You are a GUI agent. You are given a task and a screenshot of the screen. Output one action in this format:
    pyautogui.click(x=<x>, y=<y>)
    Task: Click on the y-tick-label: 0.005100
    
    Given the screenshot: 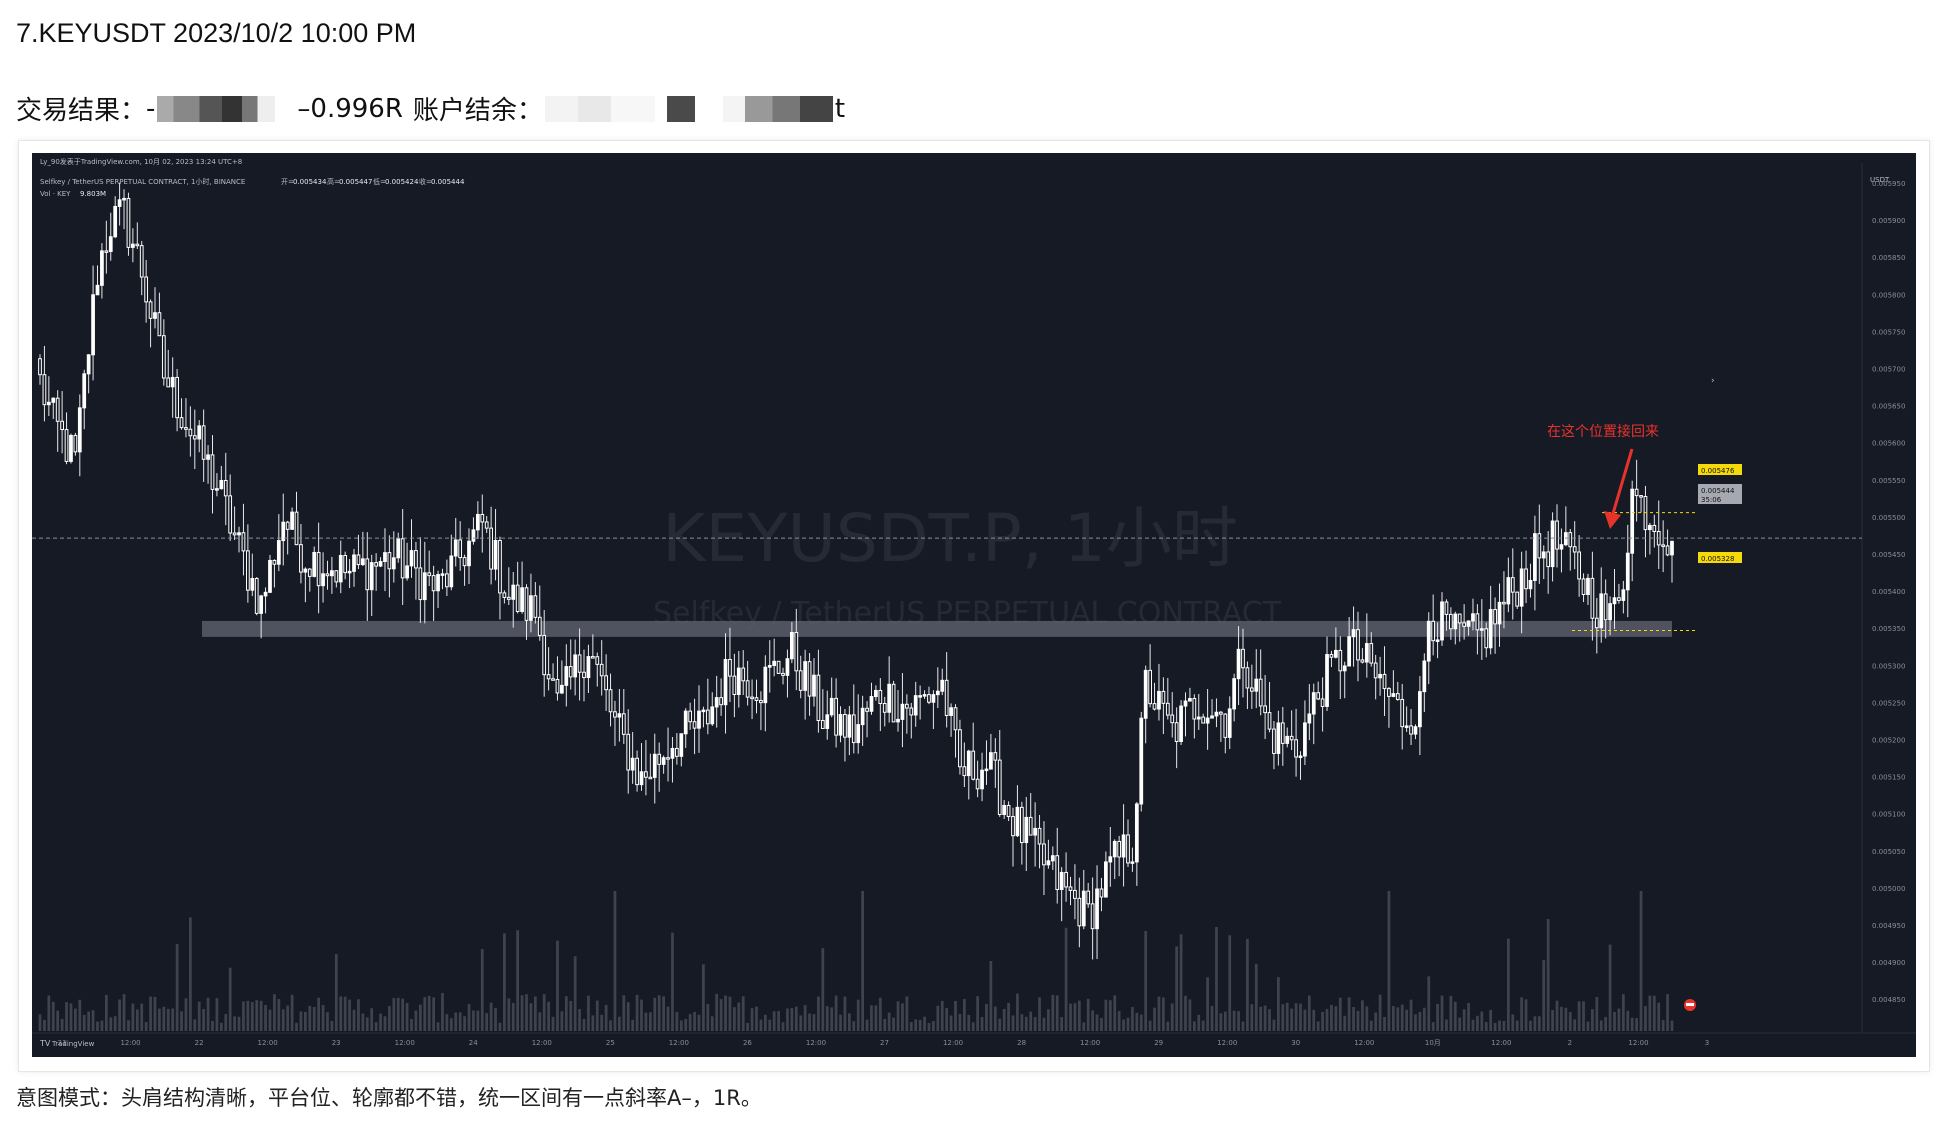 What is the action you would take?
    pyautogui.click(x=1888, y=815)
    